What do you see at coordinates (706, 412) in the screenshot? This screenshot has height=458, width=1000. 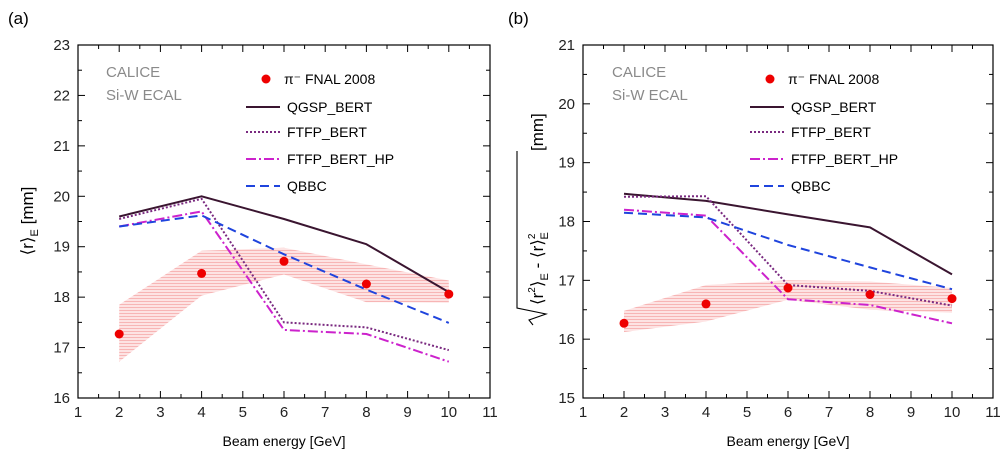 I see `panel-b-x-tick-label: 4` at bounding box center [706, 412].